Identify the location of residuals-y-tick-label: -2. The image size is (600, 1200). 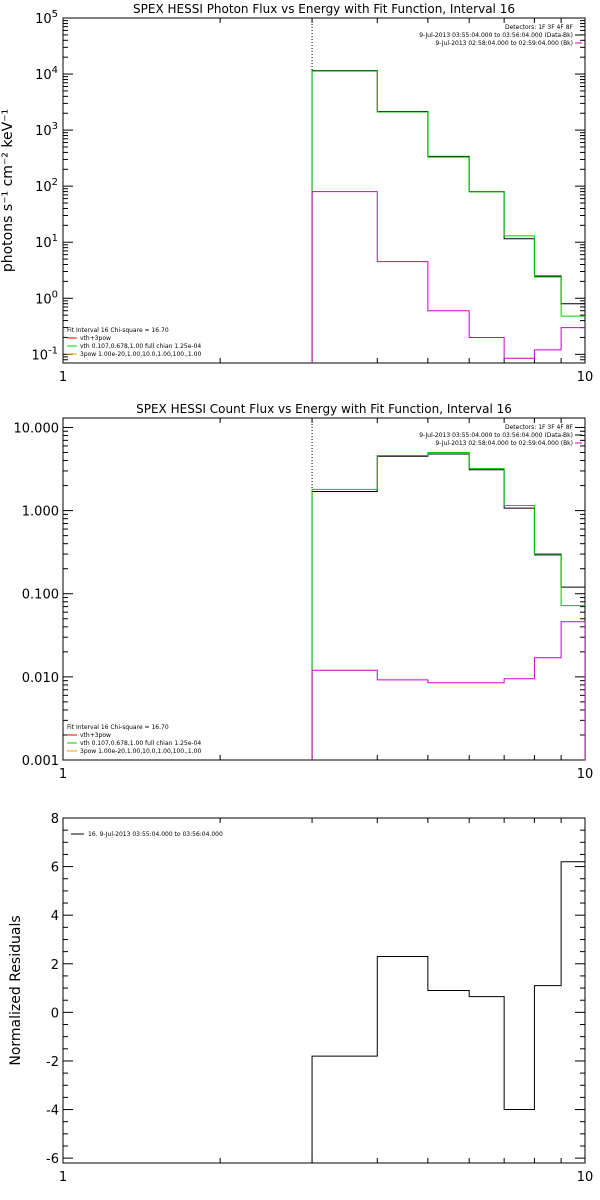
(52, 1062).